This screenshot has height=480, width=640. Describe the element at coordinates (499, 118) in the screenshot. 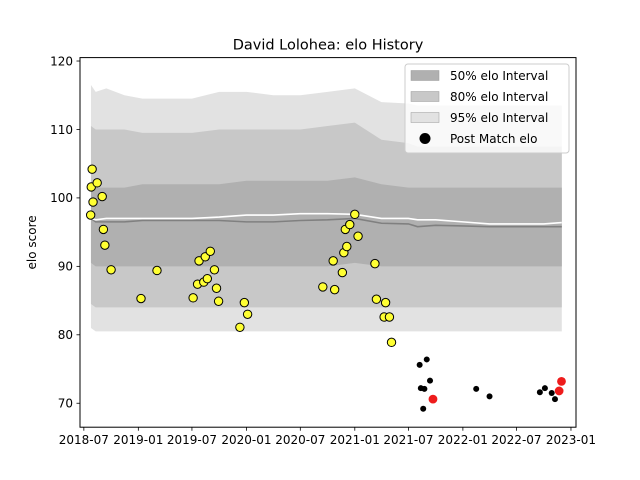

I see `legend-label: 95% elo Interval` at that location.